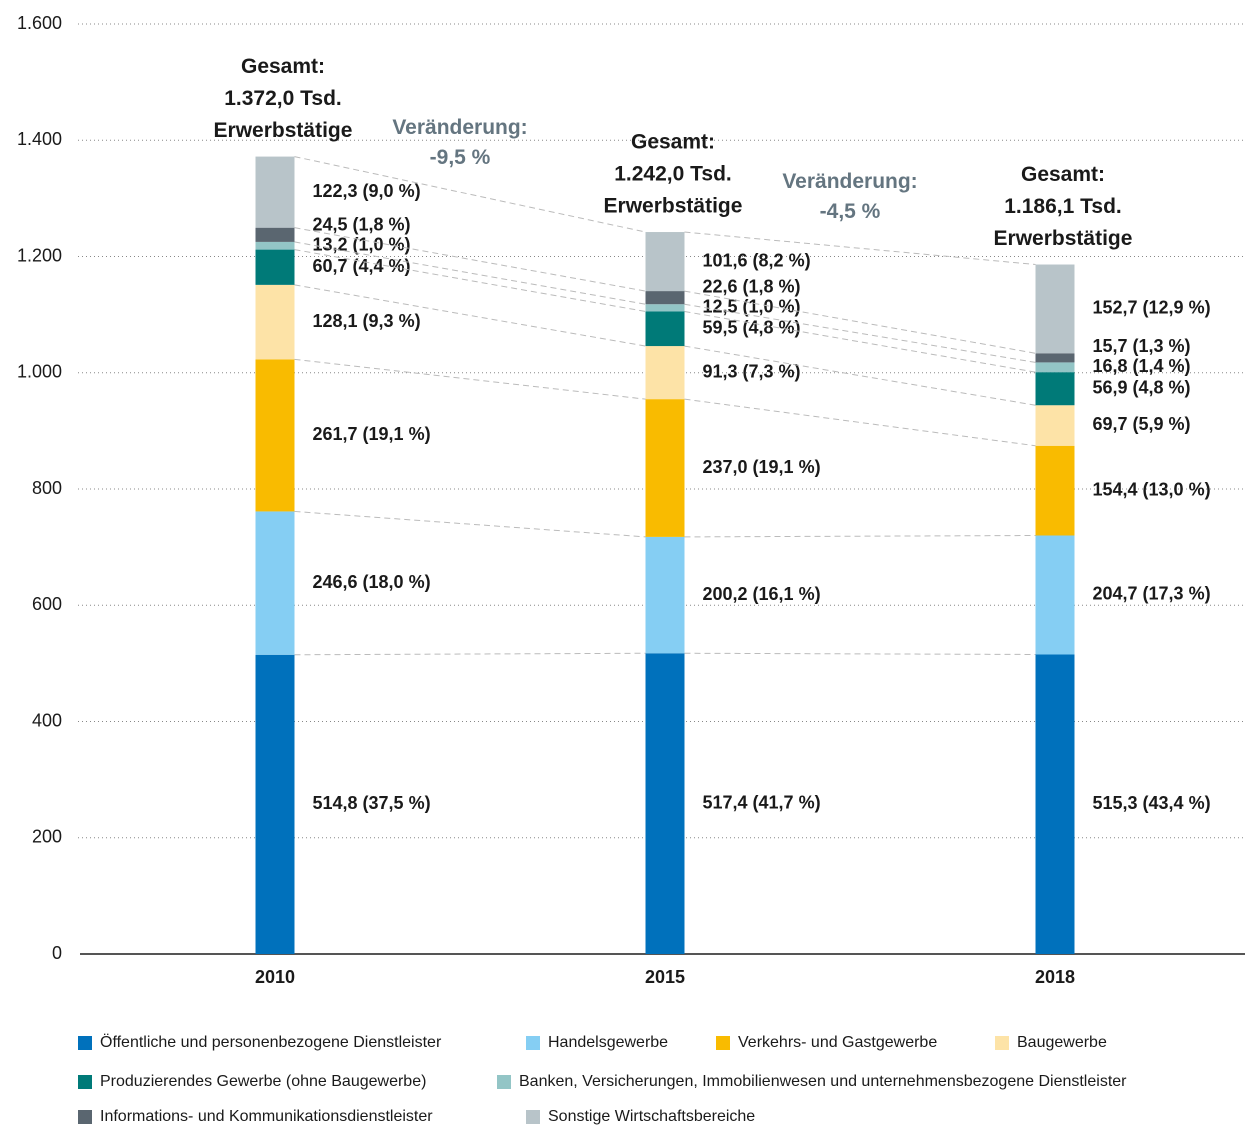  What do you see at coordinates (39, 255) in the screenshot?
I see `y-tick-label: 1.200` at bounding box center [39, 255].